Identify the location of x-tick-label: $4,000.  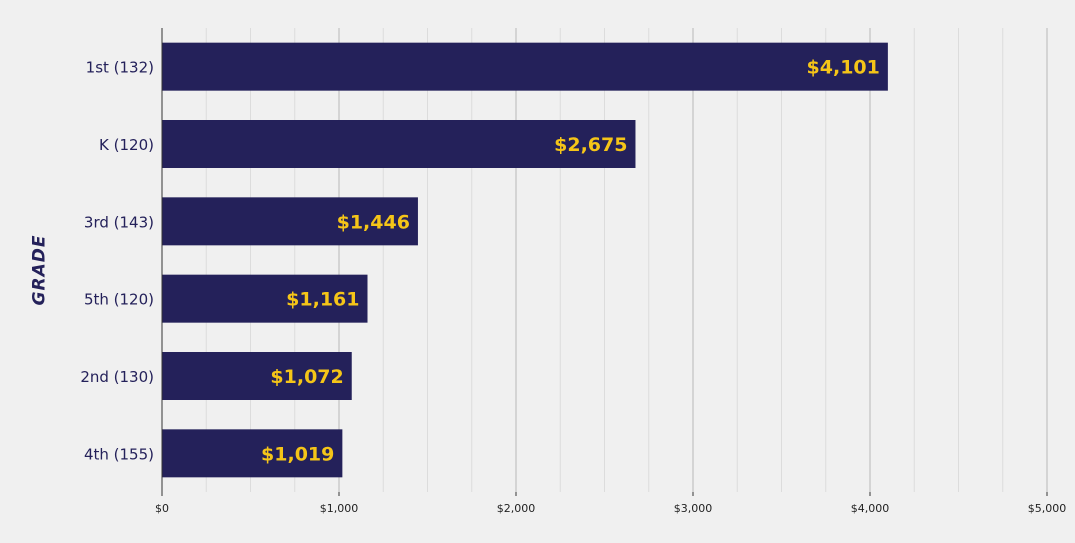
(870, 508).